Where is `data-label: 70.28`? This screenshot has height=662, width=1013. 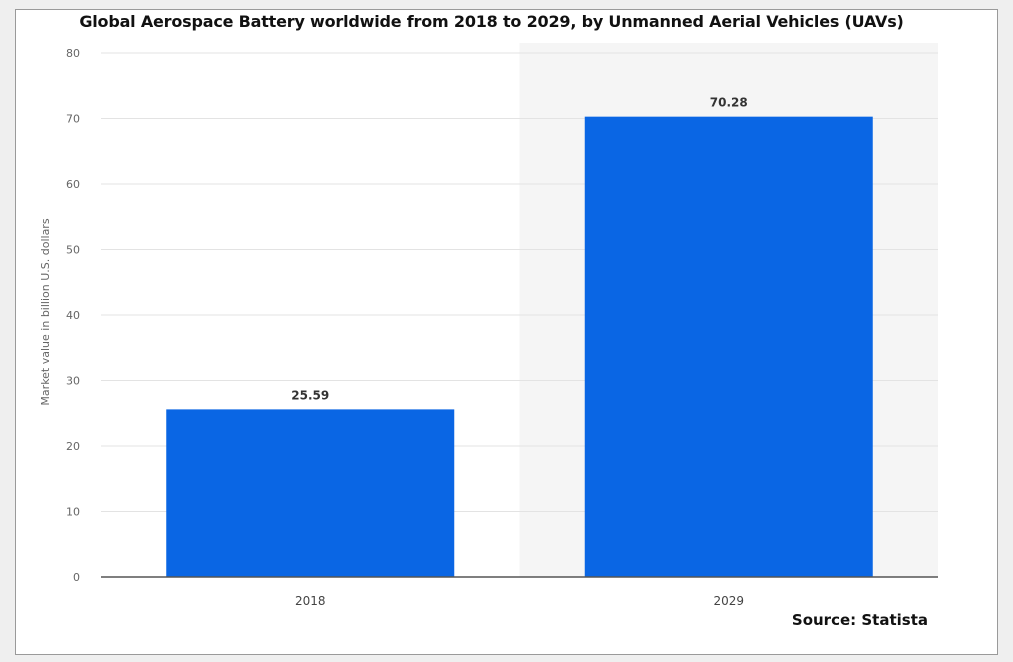
data-label: 70.28 is located at coordinates (729, 103).